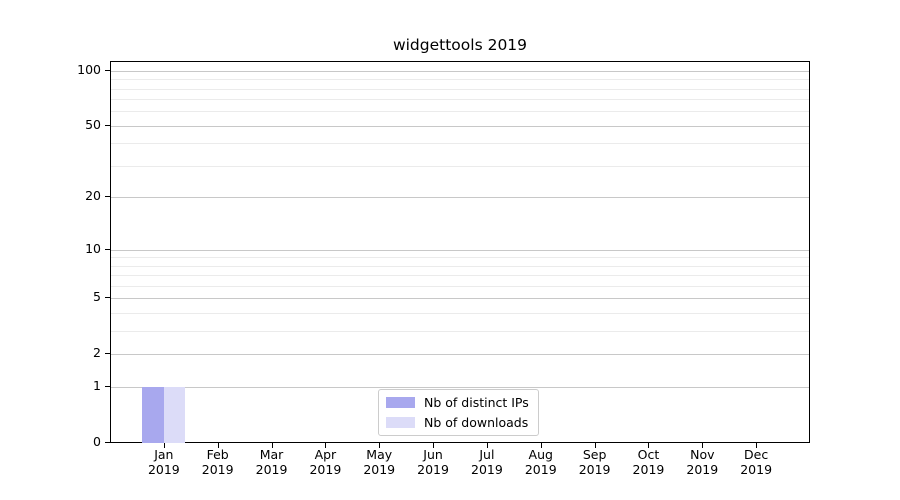  Describe the element at coordinates (487, 462) in the screenshot. I see `x-tick-label: Jul 2019` at that location.